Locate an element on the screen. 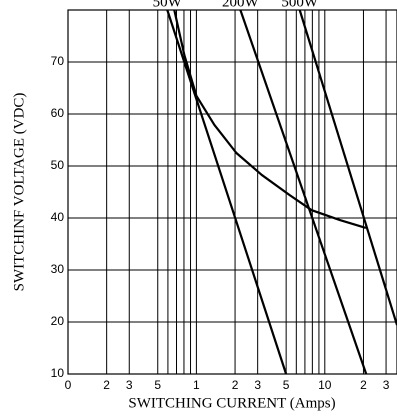  y-tick-label: 70 is located at coordinates (58, 61).